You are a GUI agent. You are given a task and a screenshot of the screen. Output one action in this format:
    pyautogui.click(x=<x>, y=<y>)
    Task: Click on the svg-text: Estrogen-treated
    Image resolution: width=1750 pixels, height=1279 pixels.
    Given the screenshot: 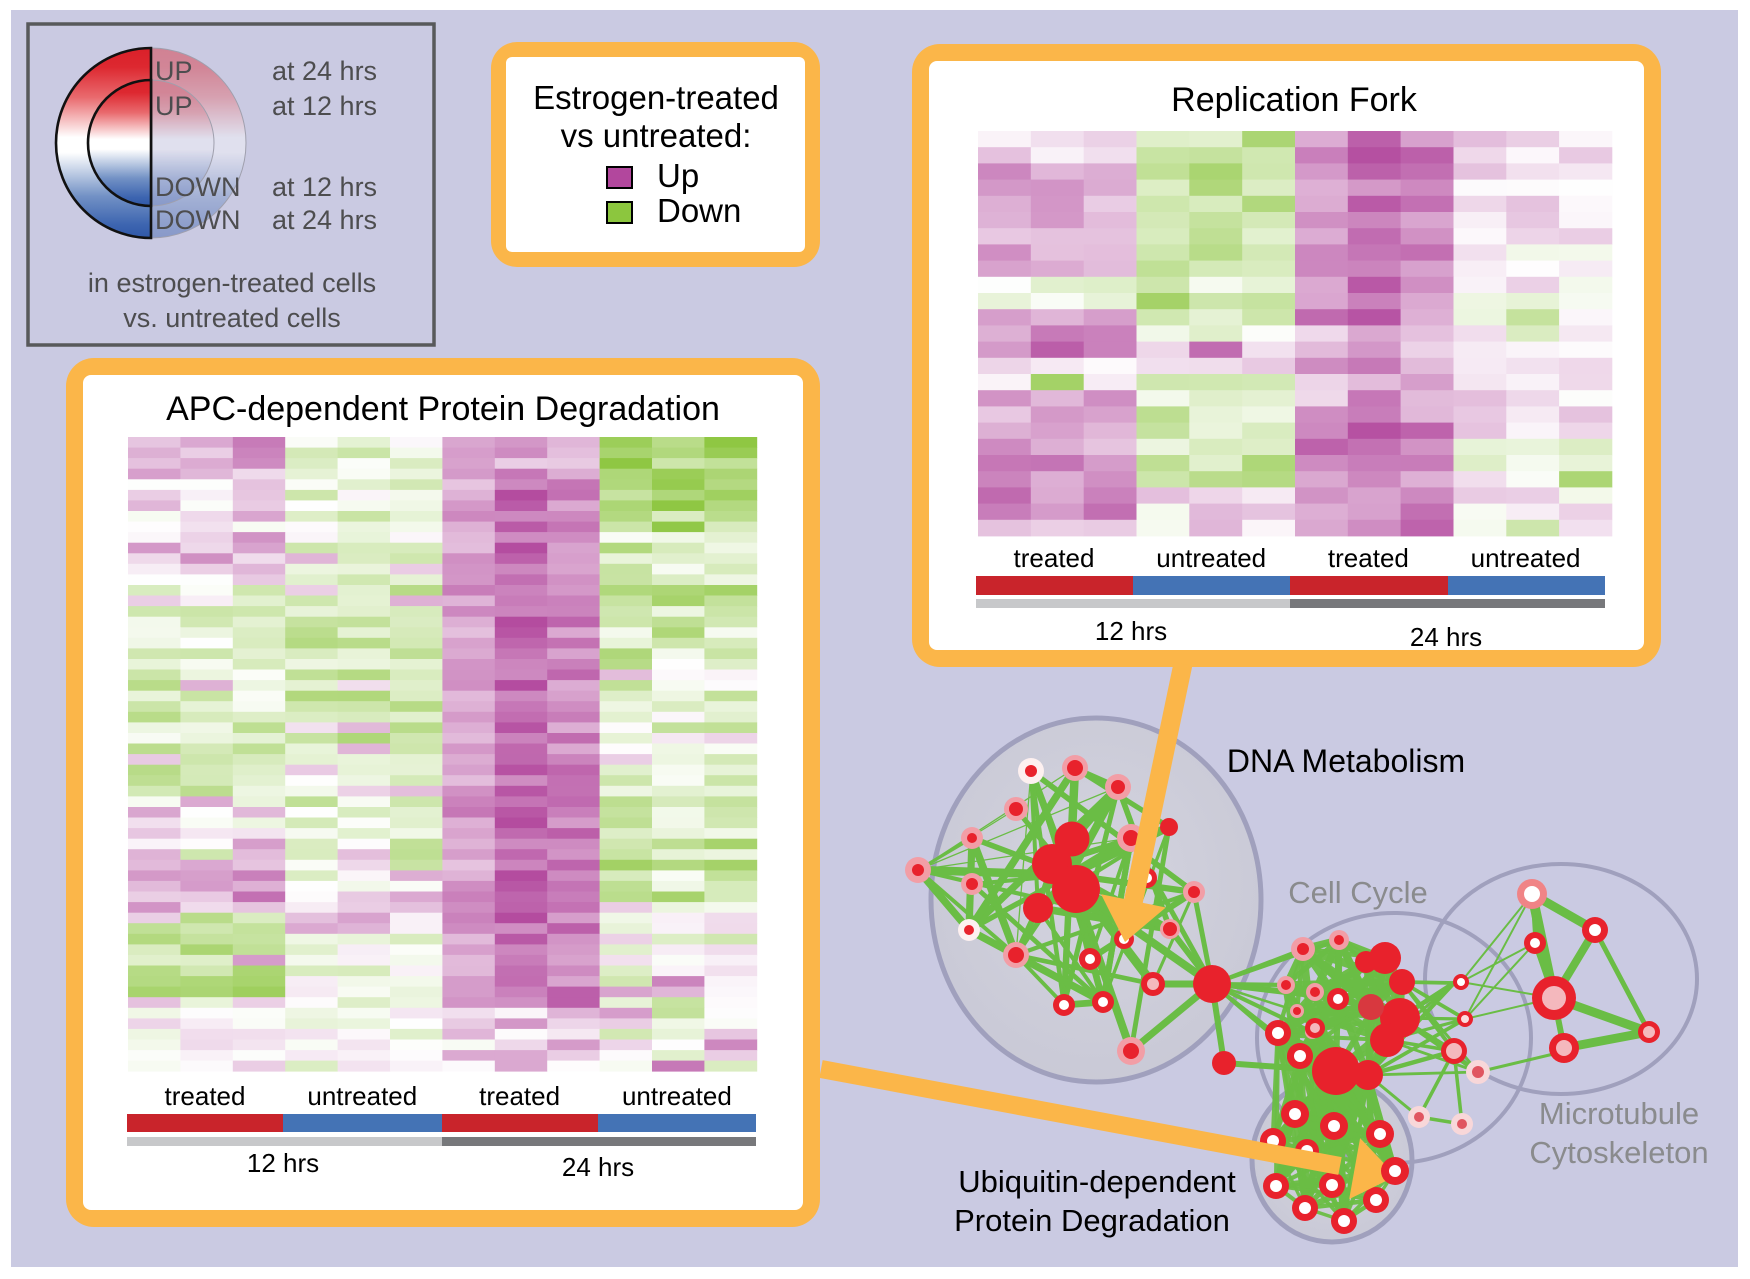 What is the action you would take?
    pyautogui.click(x=656, y=97)
    